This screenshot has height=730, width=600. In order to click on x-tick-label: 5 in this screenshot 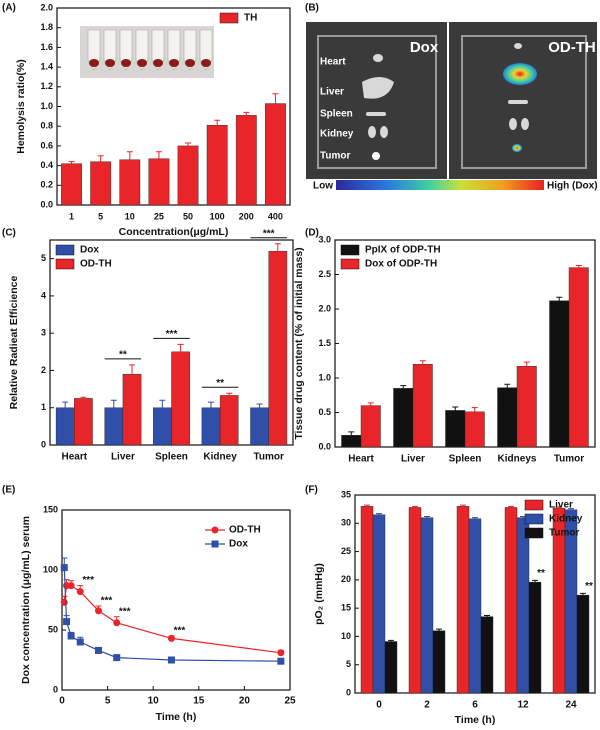, I will do `click(100, 216)`.